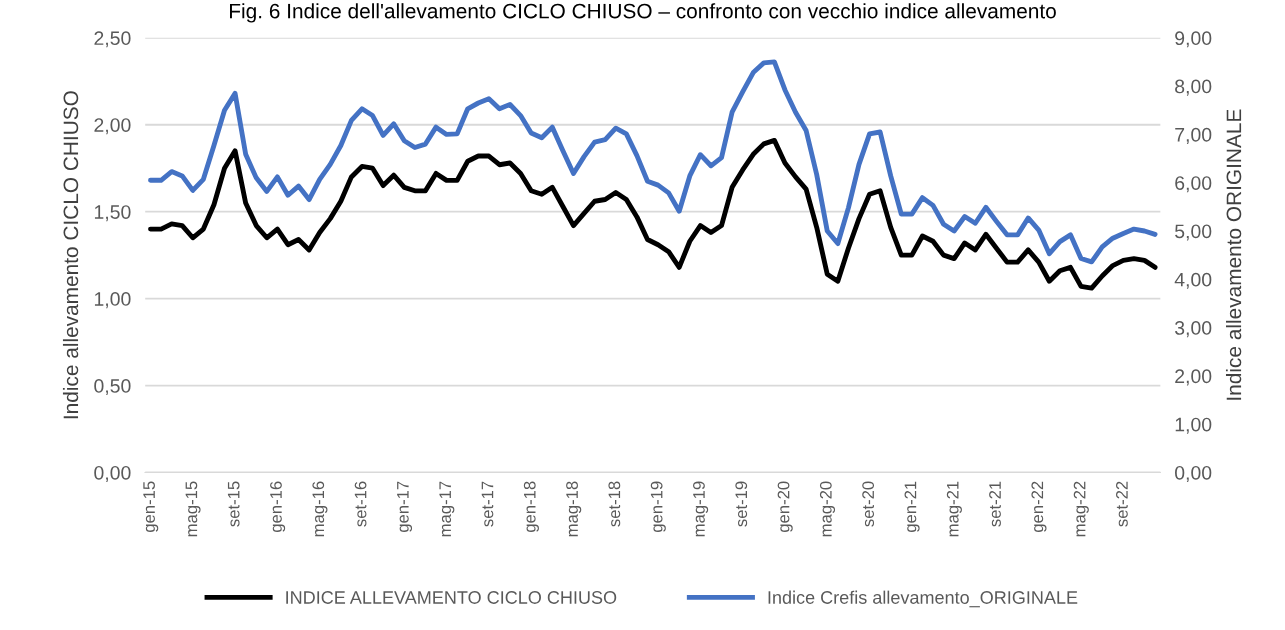 Image resolution: width=1285 pixels, height=630 pixels. Describe the element at coordinates (151, 507) in the screenshot. I see `x-tick-label: gen-15` at that location.